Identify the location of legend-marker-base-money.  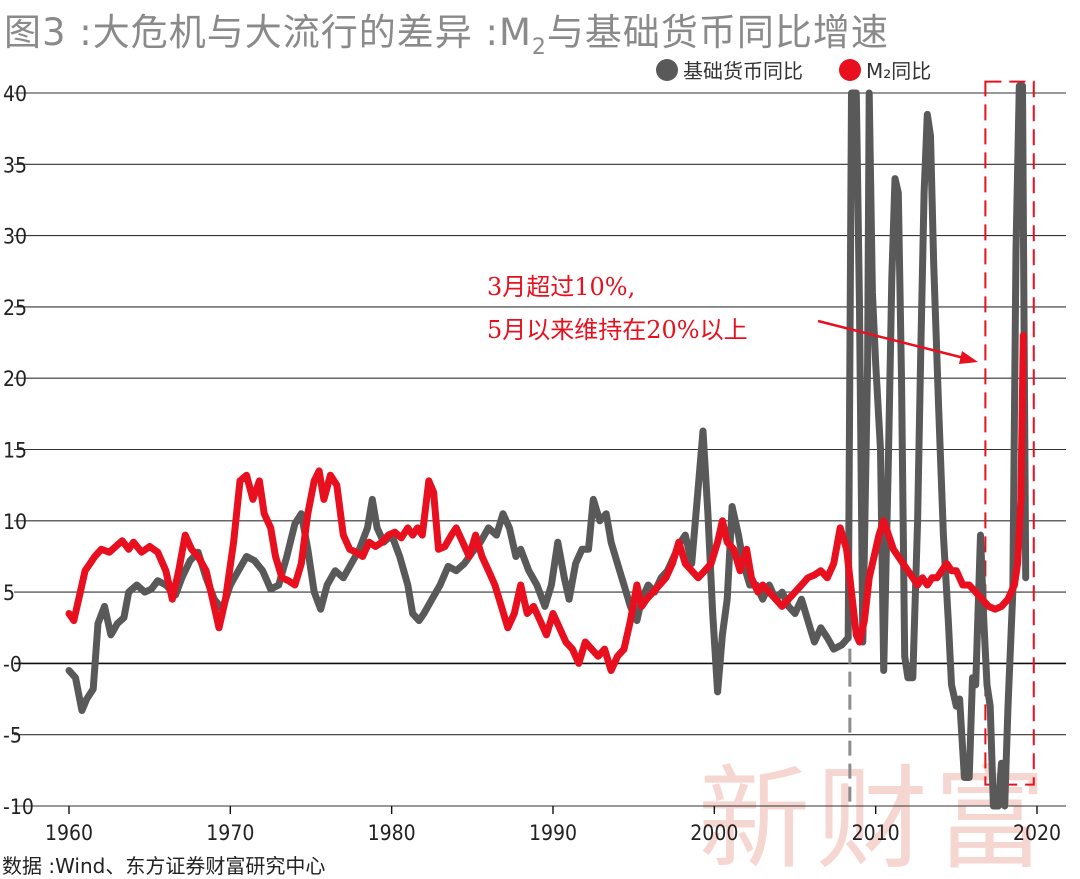
(667, 70).